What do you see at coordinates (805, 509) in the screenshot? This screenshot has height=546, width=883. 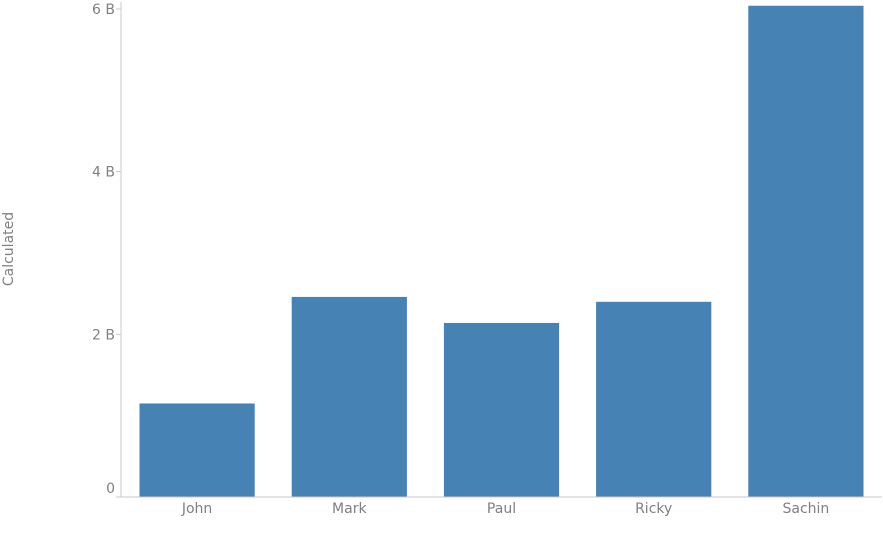 I see `x-tick-label: Sachin` at bounding box center [805, 509].